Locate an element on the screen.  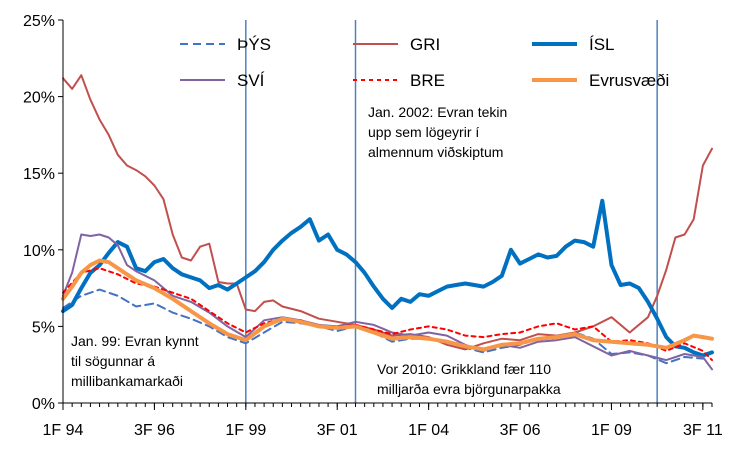
legend-label-evrusv-i: Evrusvæði is located at coordinates (629, 80).